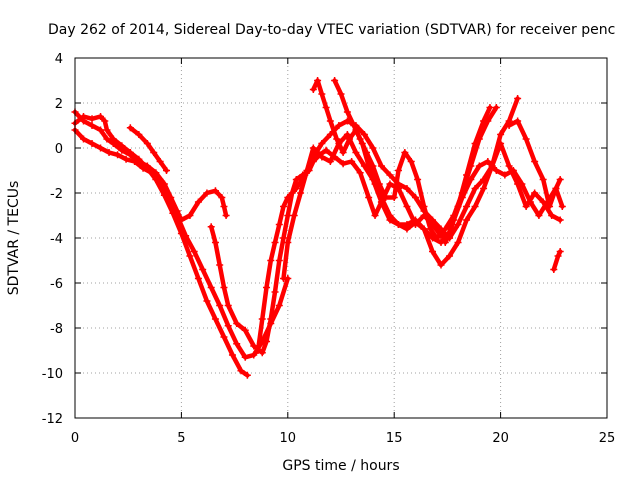  What do you see at coordinates (75, 438) in the screenshot?
I see `x-tick-label: 0` at bounding box center [75, 438].